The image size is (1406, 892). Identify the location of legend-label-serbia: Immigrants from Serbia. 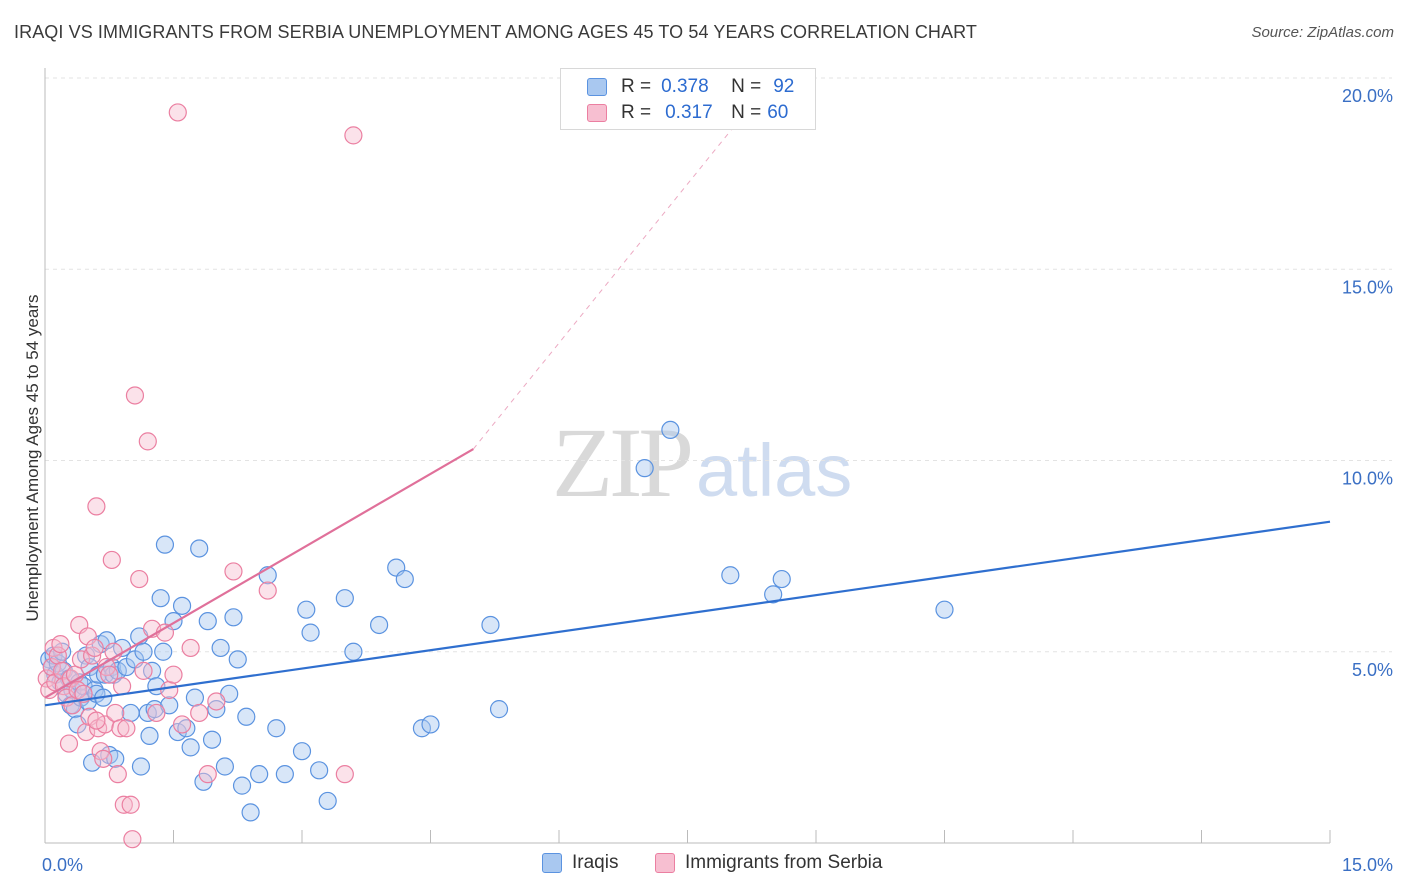
(784, 862).